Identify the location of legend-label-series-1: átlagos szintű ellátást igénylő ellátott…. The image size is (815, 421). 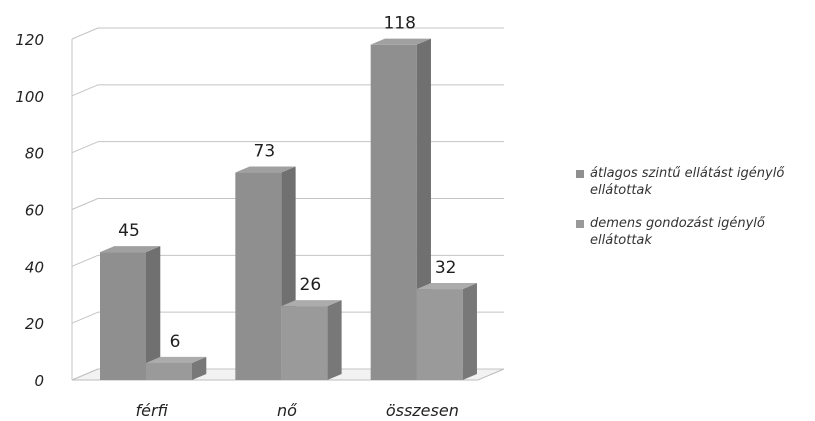
(687, 182).